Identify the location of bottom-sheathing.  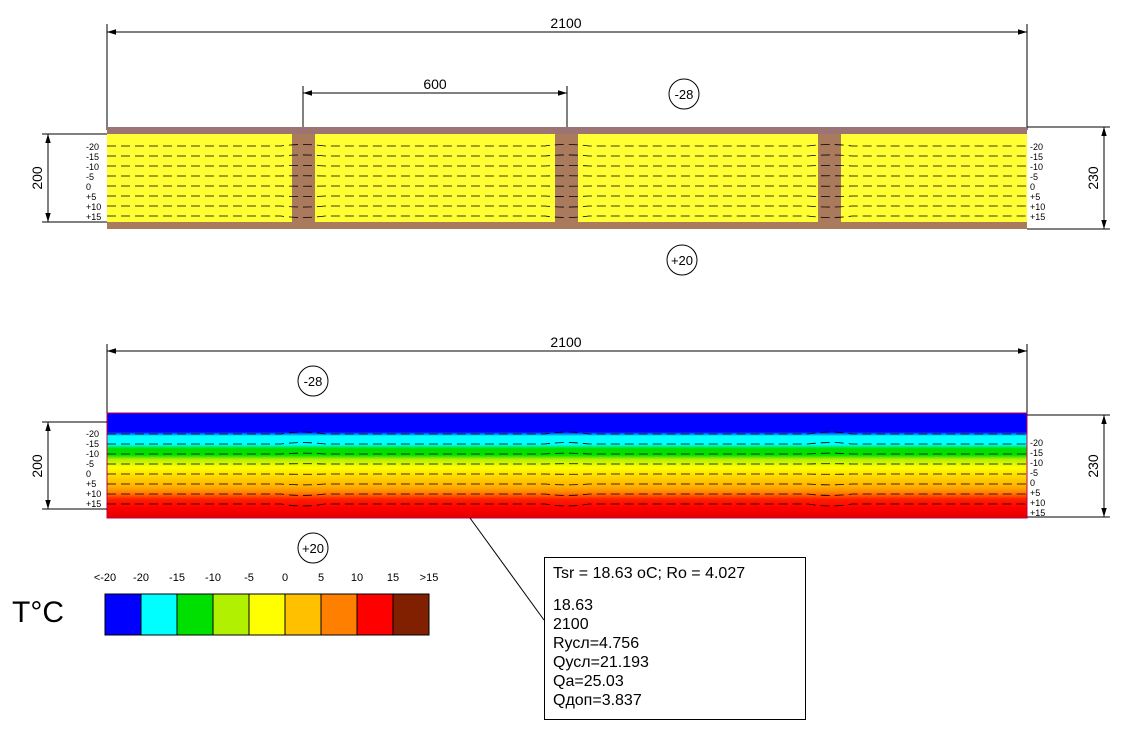
(567, 225).